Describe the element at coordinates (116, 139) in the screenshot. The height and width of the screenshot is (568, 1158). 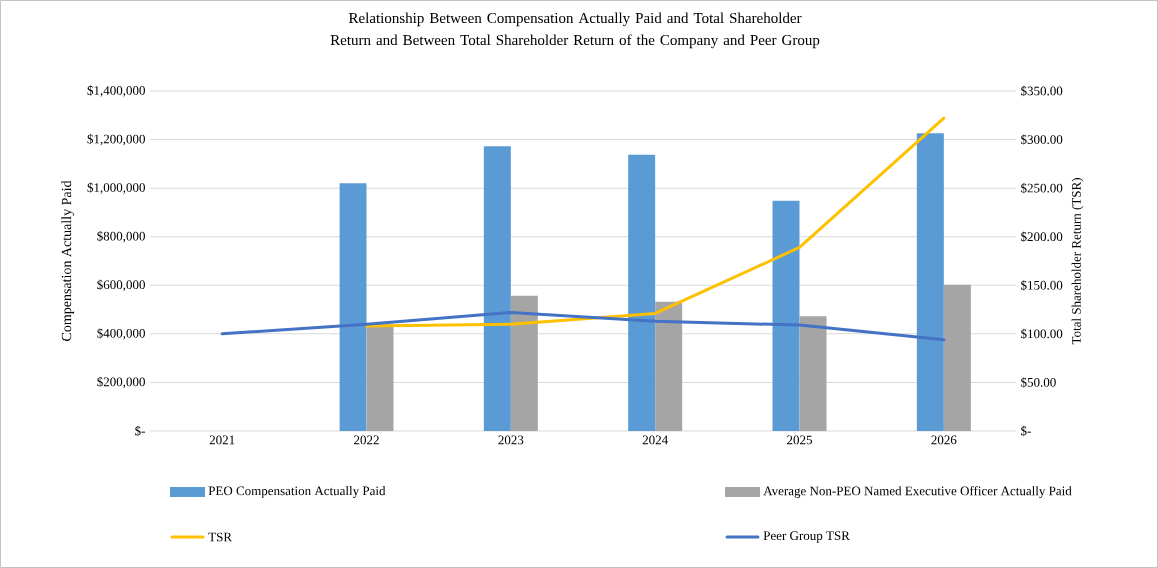
I see `y-tick-label: $1,200,000` at that location.